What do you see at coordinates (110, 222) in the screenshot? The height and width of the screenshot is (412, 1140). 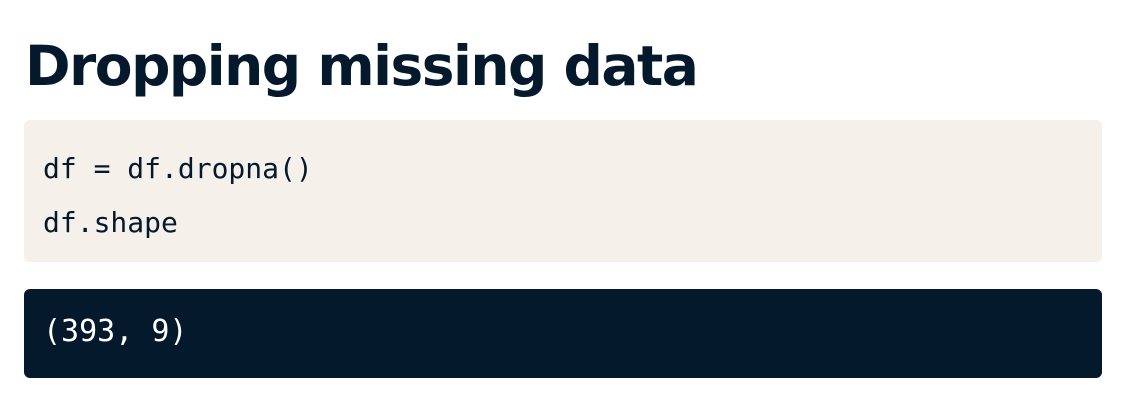 I see `code-line: df.shape` at bounding box center [110, 222].